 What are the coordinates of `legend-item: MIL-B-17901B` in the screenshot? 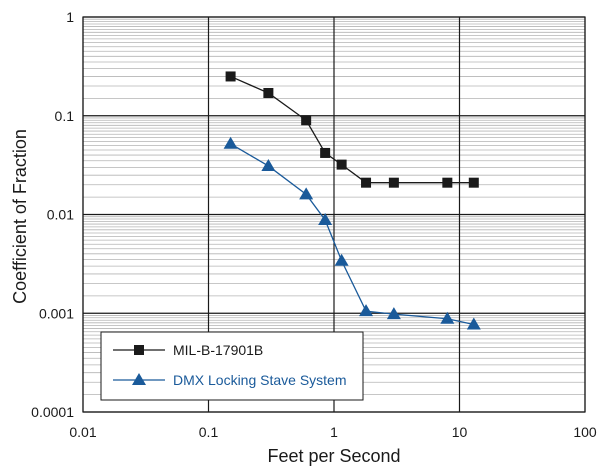 It's located at (188, 350).